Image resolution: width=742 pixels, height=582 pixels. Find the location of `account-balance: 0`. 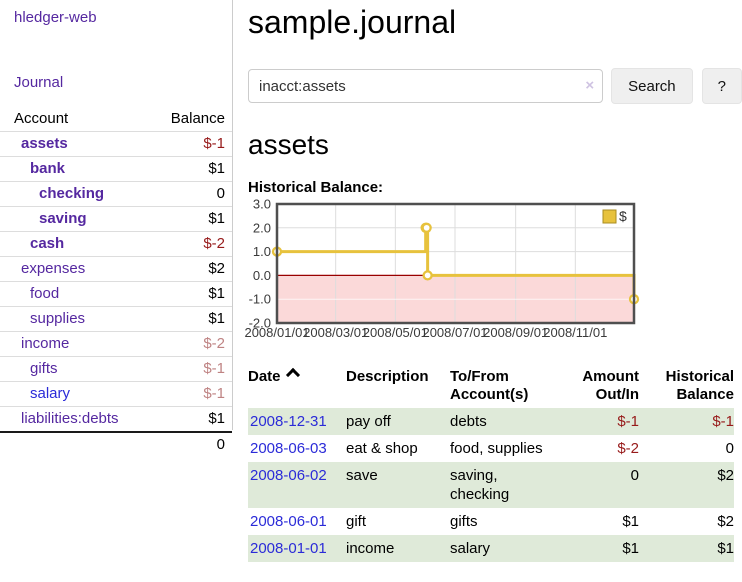

account-balance: 0 is located at coordinates (220, 193).